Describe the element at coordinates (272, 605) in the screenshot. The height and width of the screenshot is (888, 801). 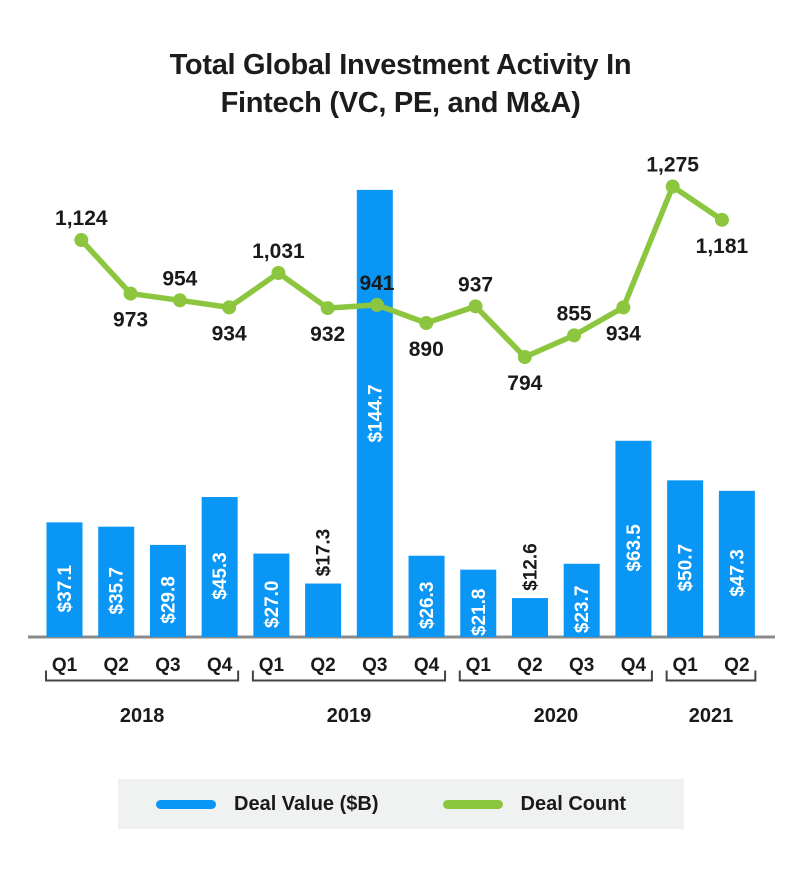
I see `bar-value-label-2019-q1: $27.0` at that location.